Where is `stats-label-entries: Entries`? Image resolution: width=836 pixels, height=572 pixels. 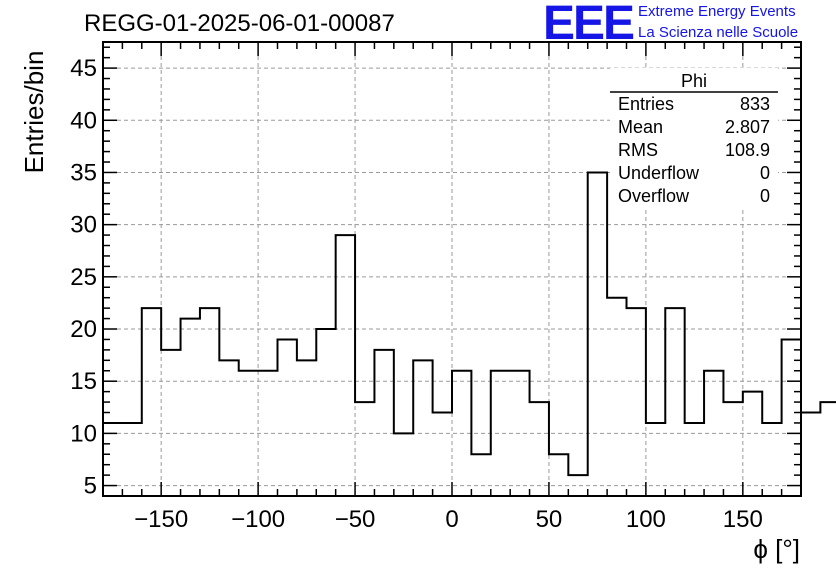
stats-label-entries: Entries is located at coordinates (646, 104).